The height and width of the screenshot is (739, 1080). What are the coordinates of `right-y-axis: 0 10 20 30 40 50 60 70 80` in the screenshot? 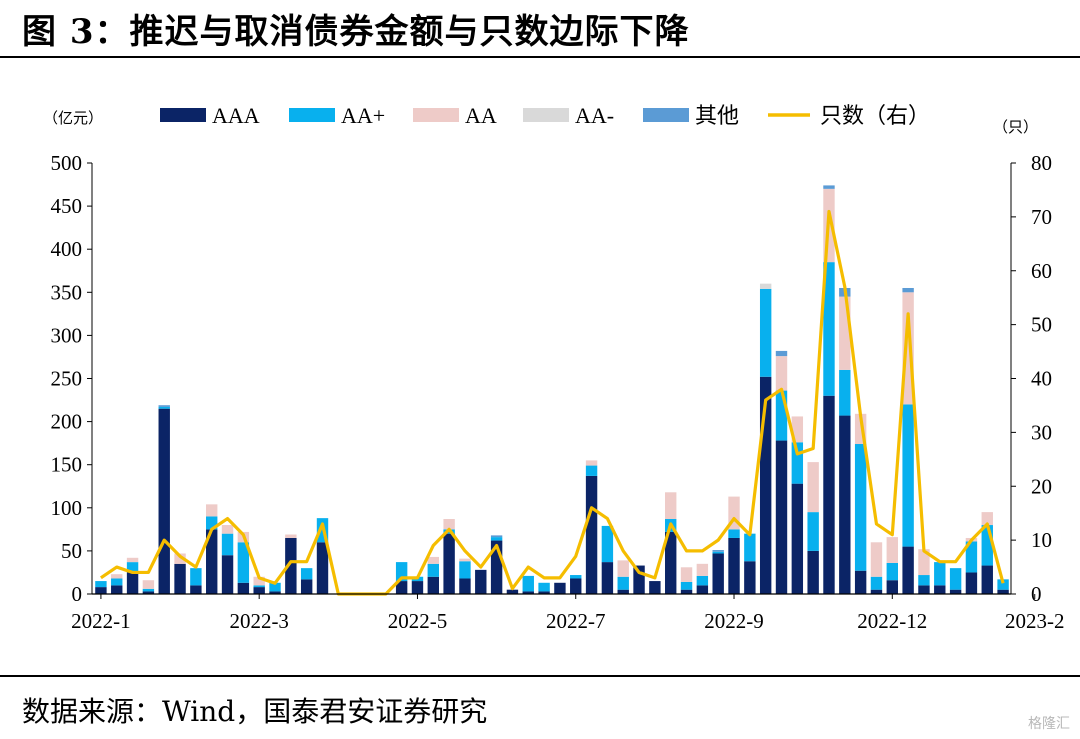 It's located at (1031, 378).